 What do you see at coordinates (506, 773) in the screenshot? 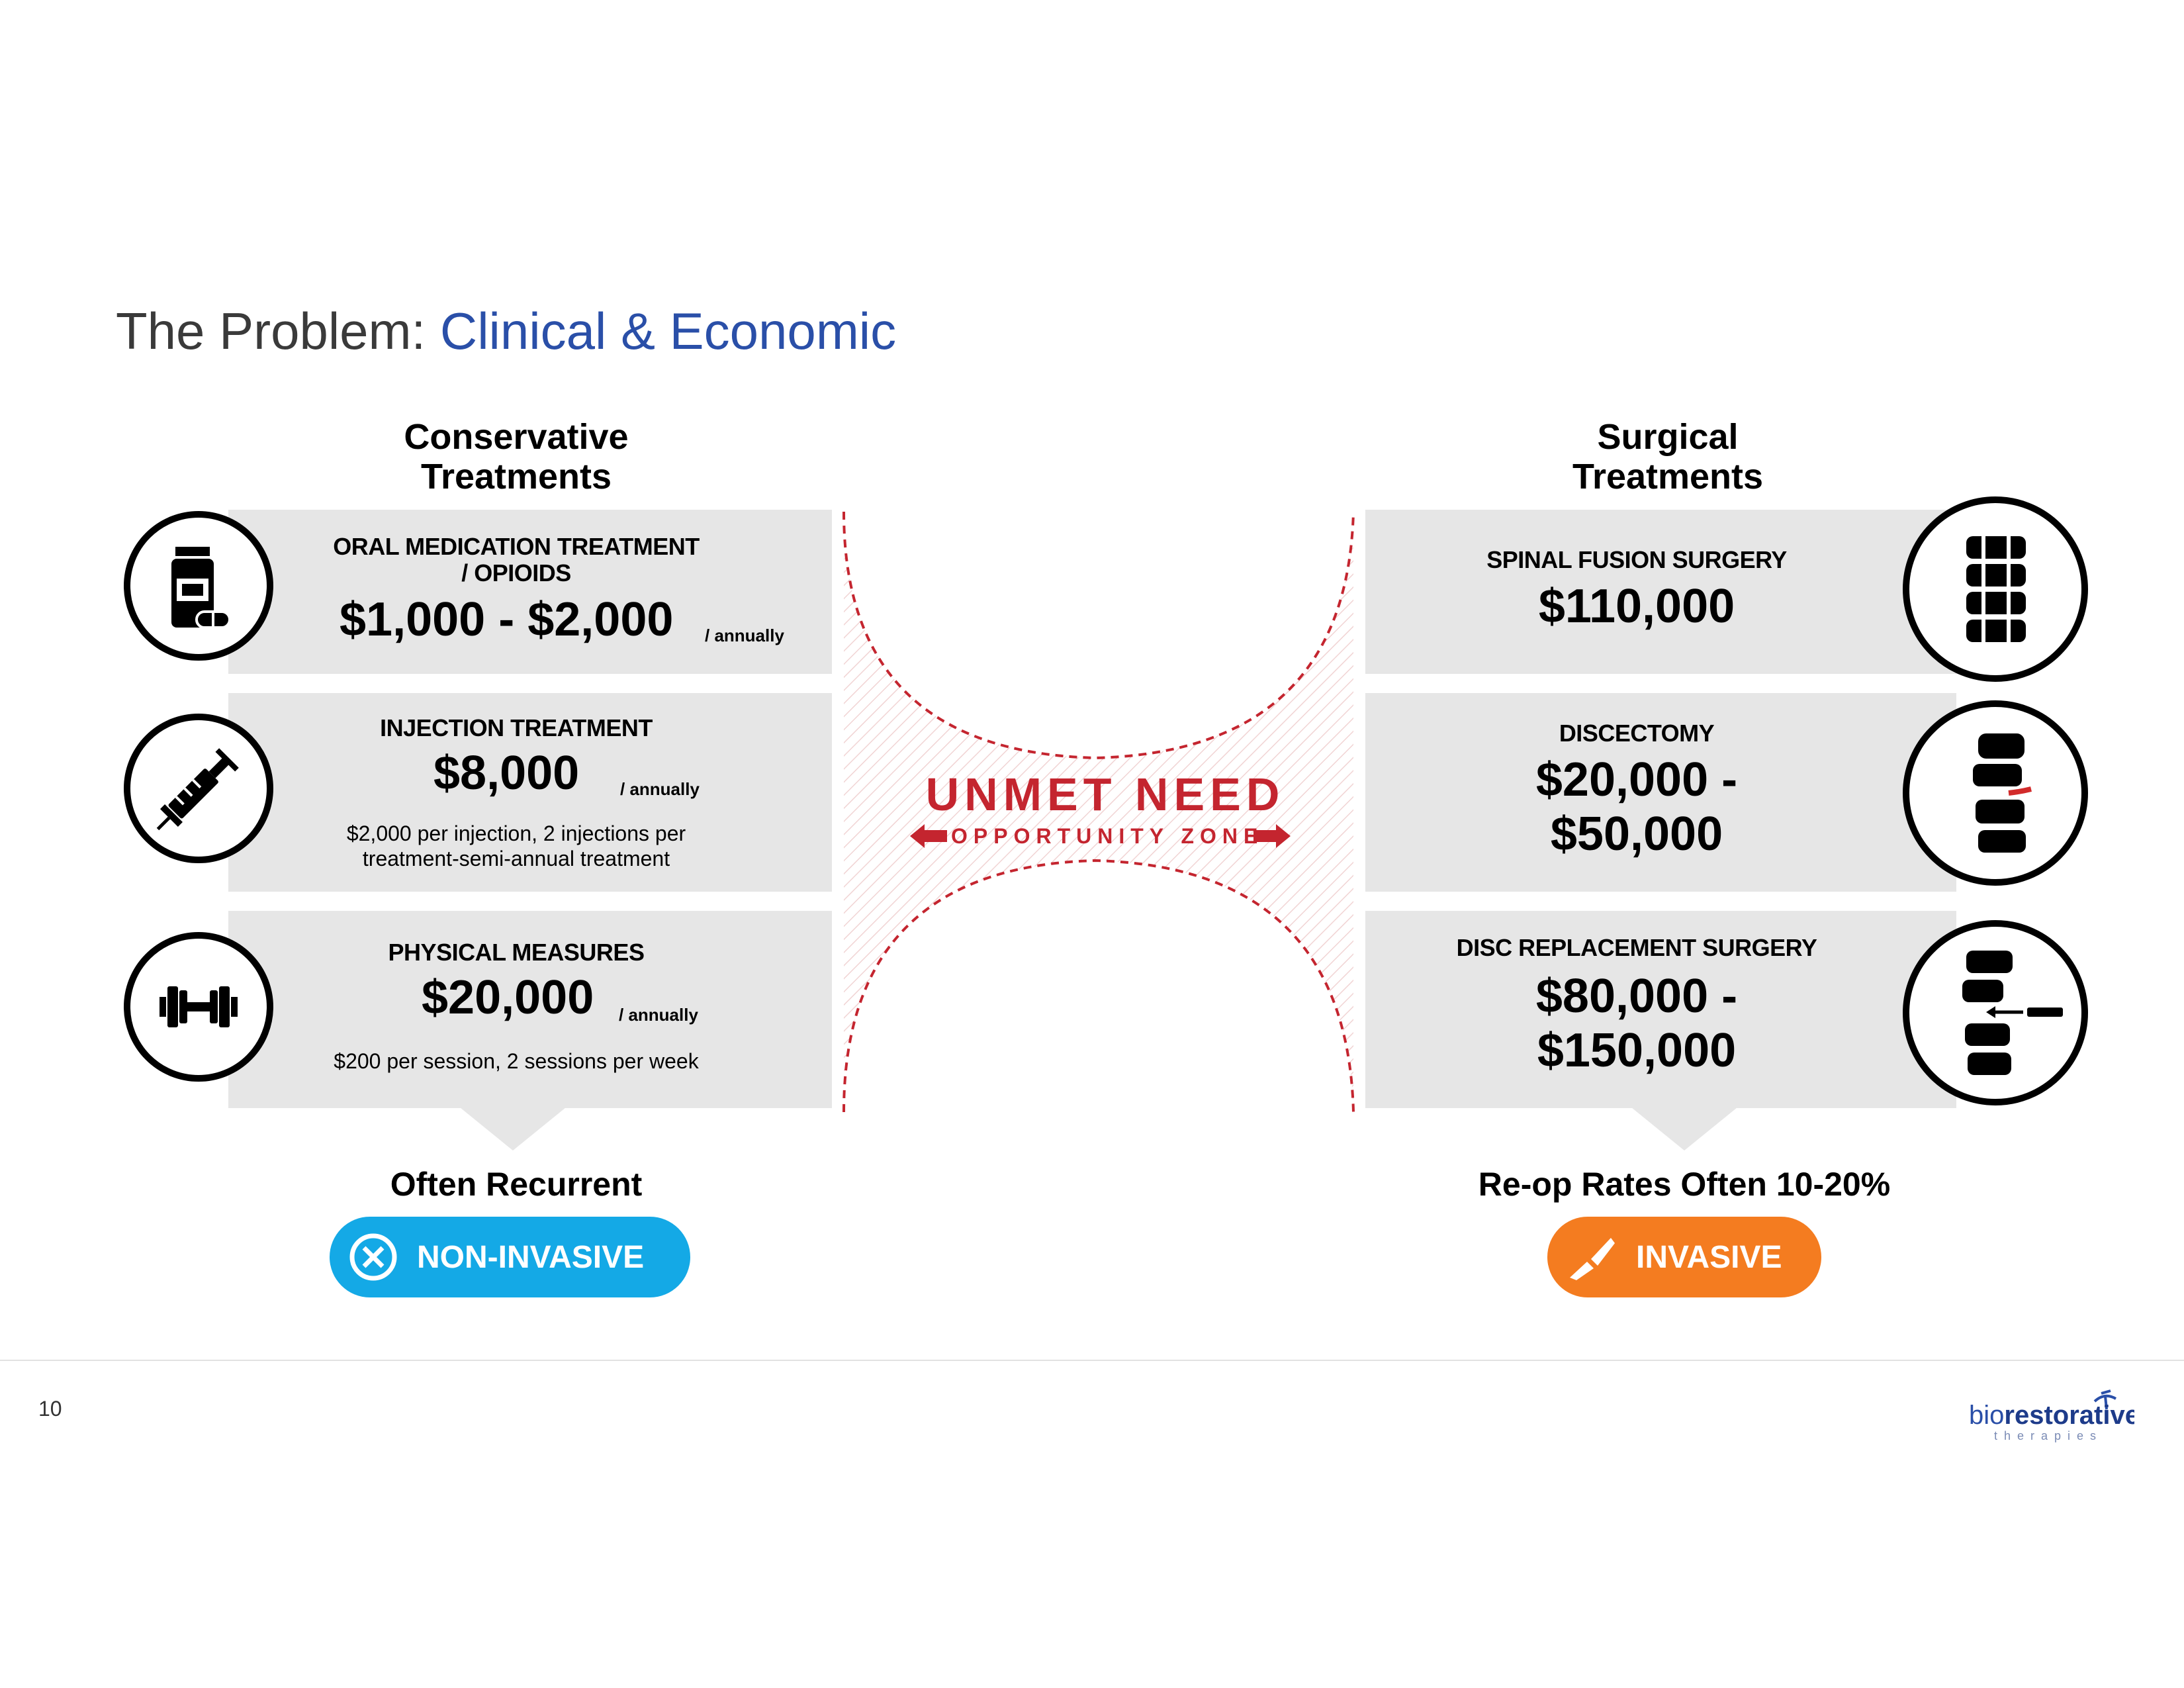
I see `card-price: $8,000` at bounding box center [506, 773].